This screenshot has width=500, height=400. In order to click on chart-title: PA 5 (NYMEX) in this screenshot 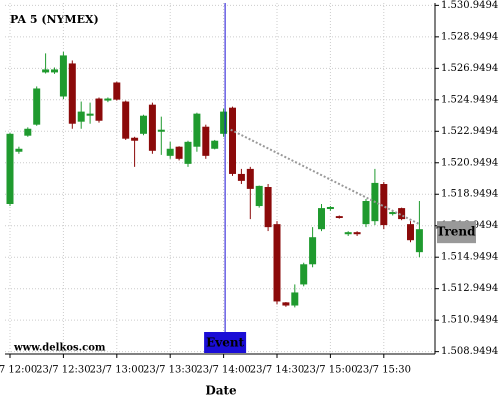, I will do `click(54, 19)`.